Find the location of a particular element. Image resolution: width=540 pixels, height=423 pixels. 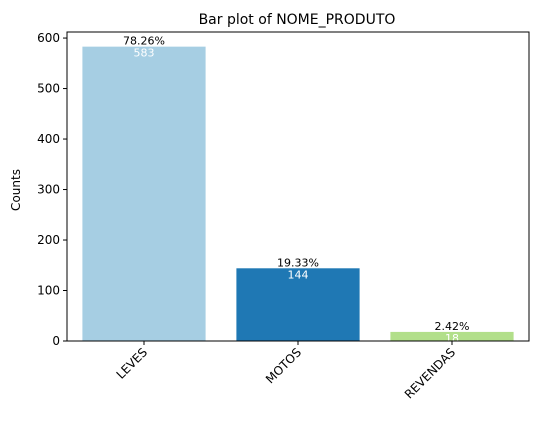

bar-motos is located at coordinates (298, 304).